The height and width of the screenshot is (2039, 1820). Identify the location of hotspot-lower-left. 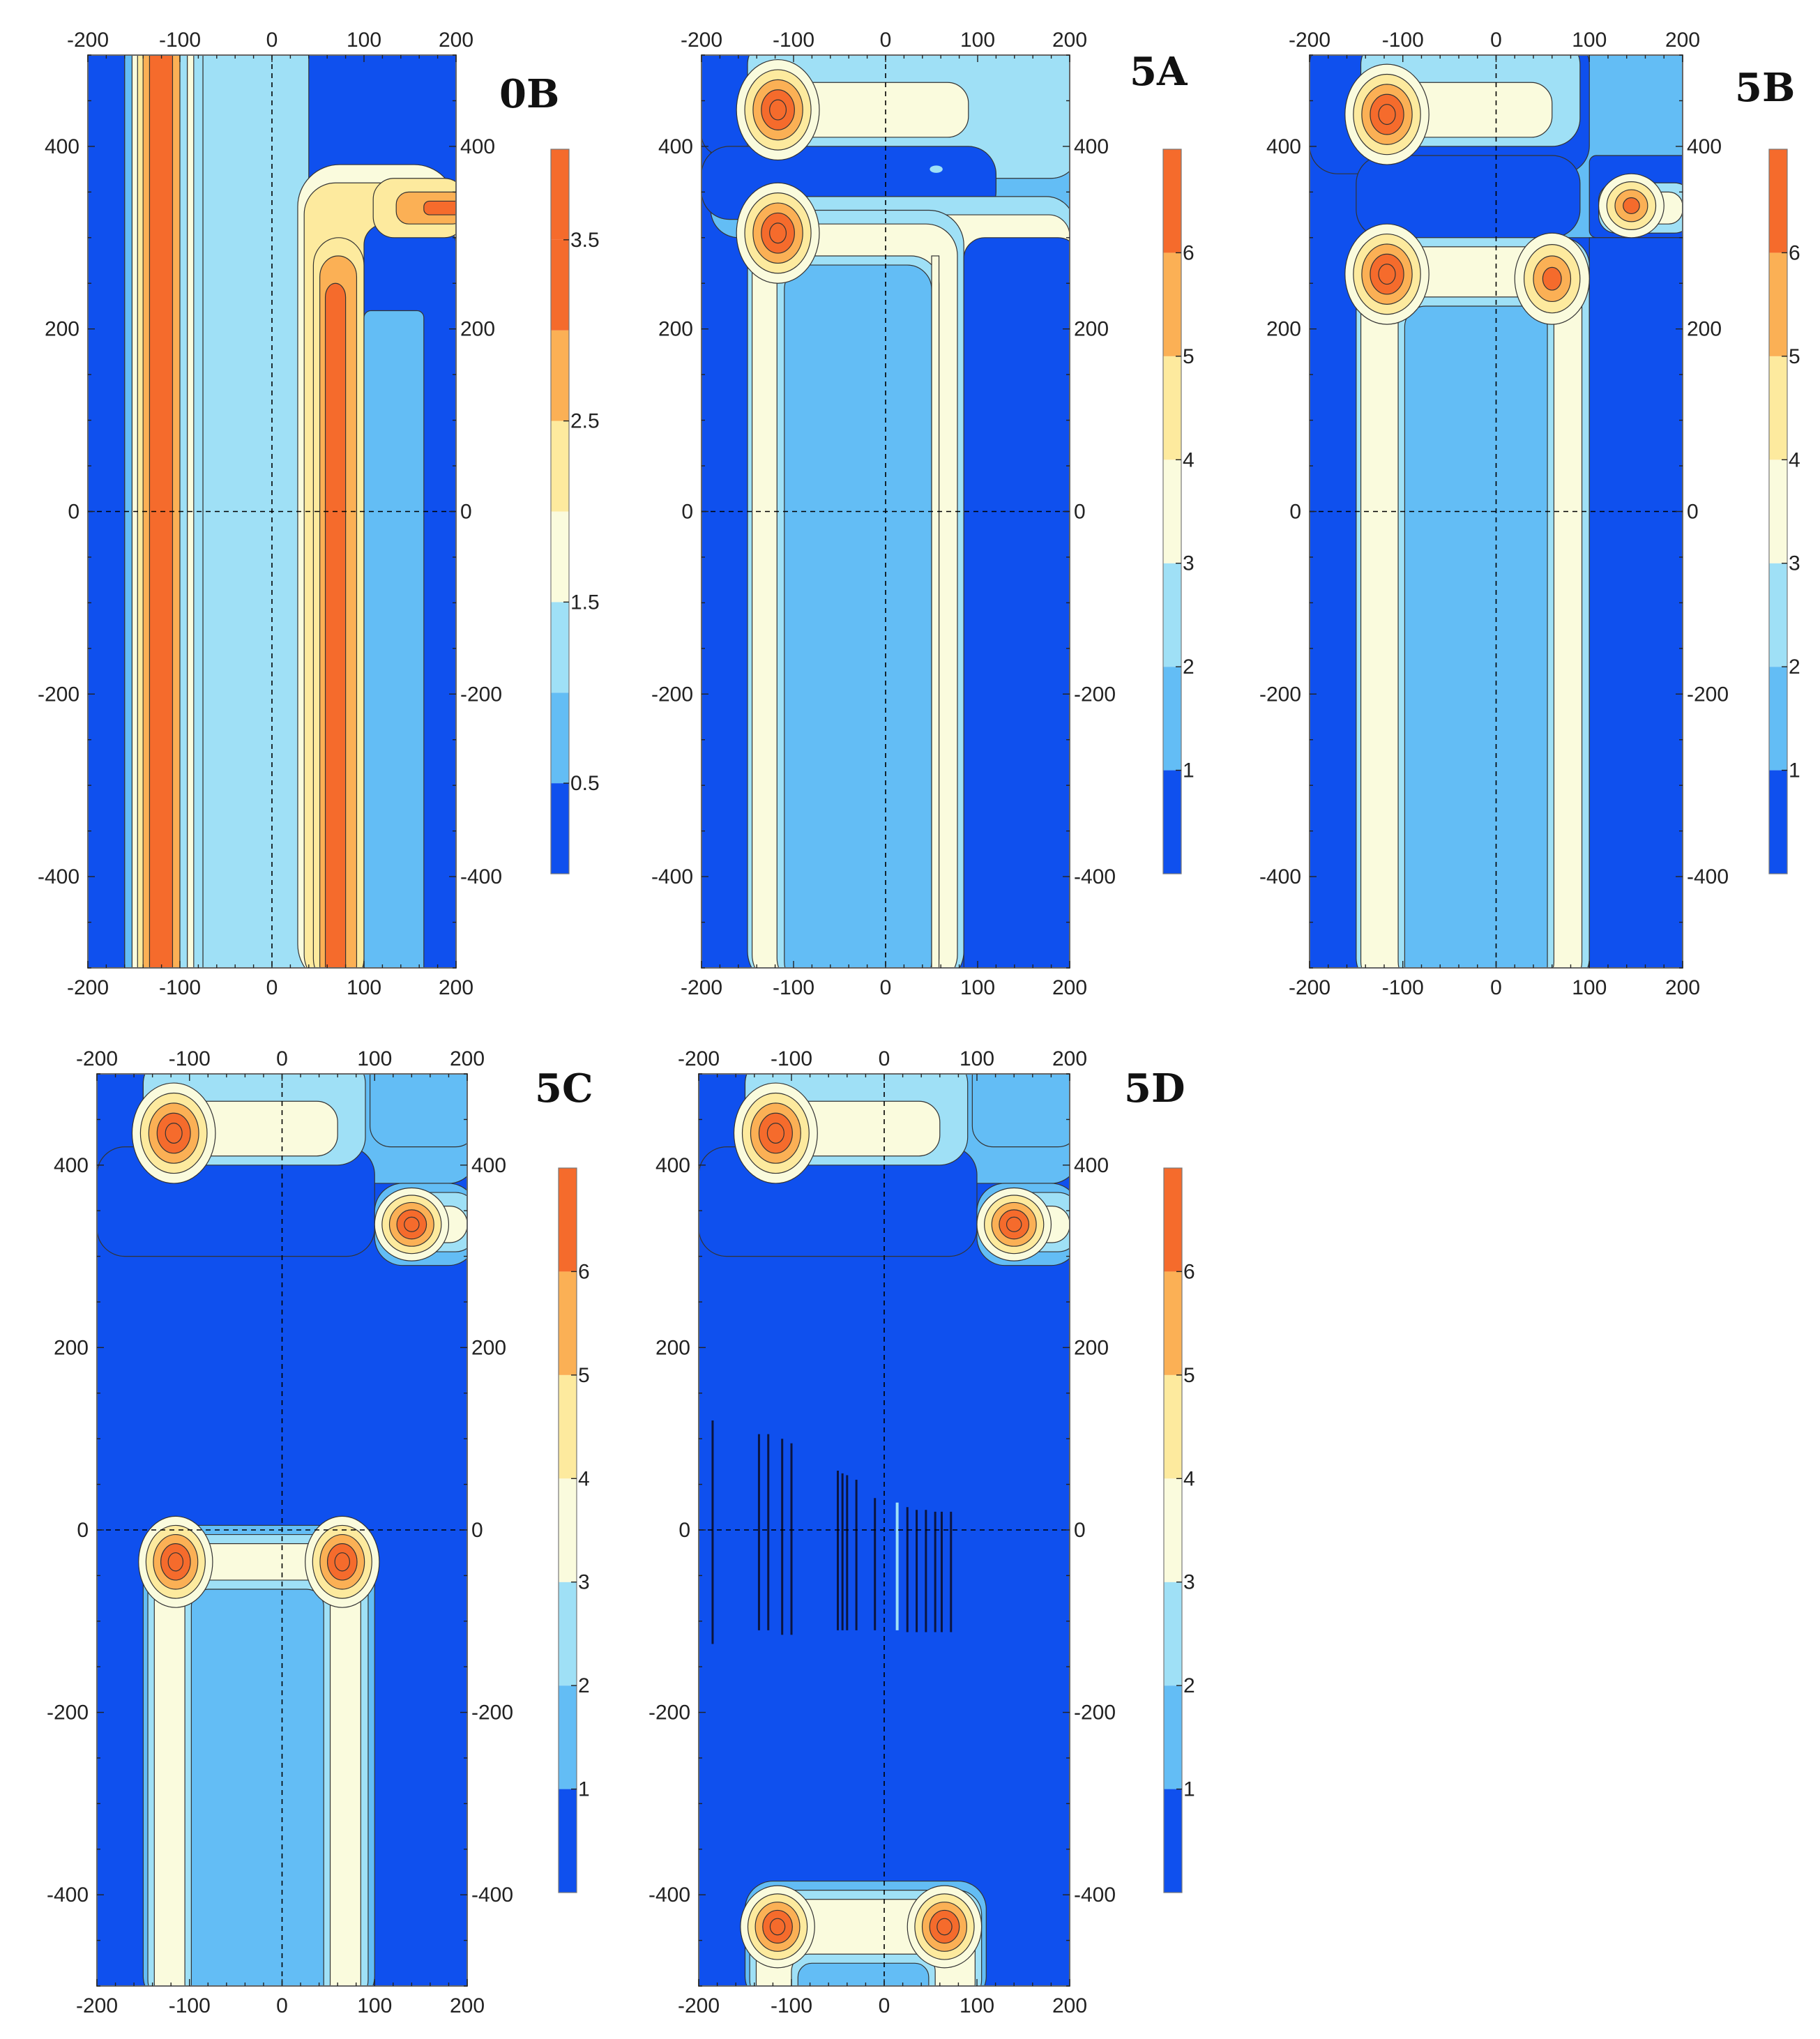
(175, 1561).